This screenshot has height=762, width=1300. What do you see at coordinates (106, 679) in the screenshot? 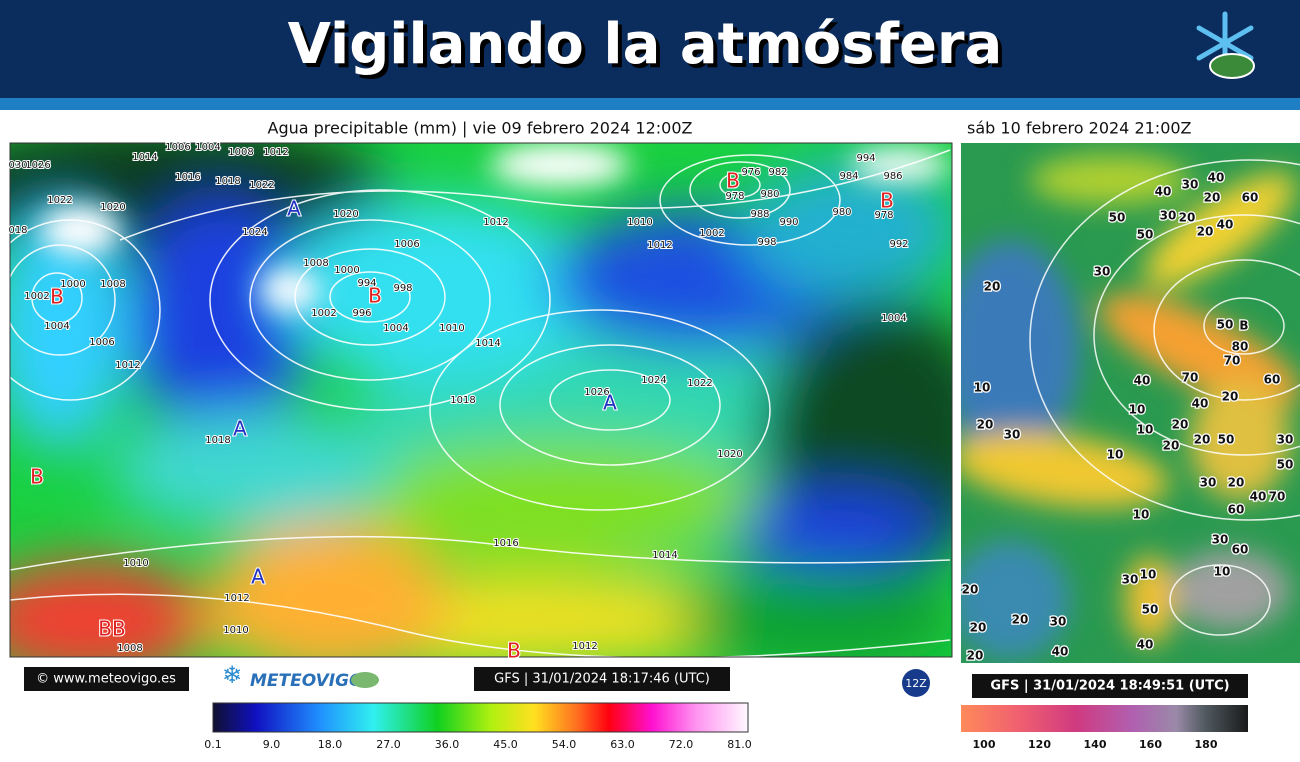
I see `credit-box` at bounding box center [106, 679].